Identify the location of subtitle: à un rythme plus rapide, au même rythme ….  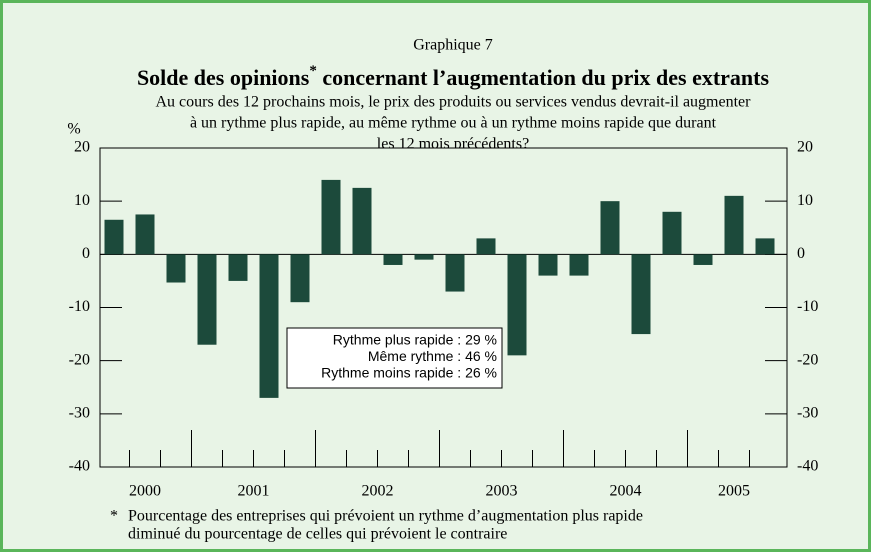
(453, 123).